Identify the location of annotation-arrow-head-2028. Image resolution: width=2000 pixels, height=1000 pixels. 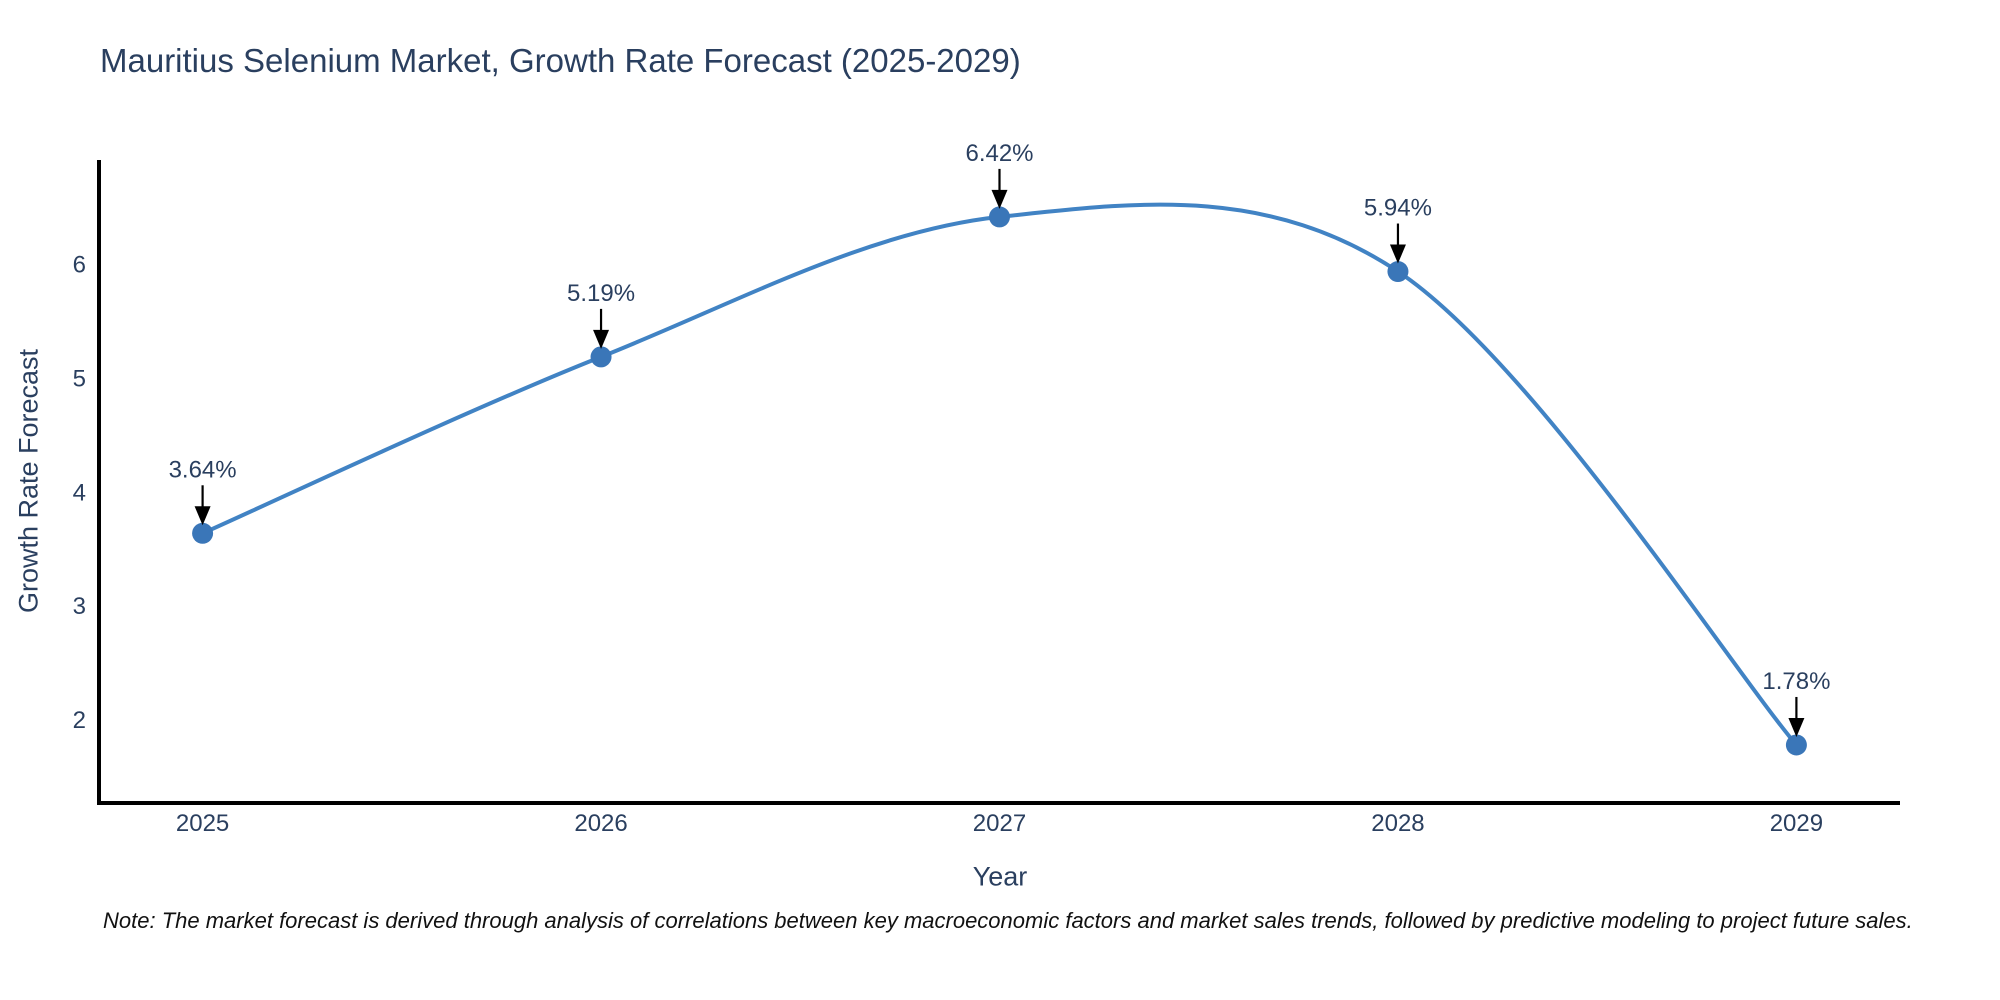
(1397, 254).